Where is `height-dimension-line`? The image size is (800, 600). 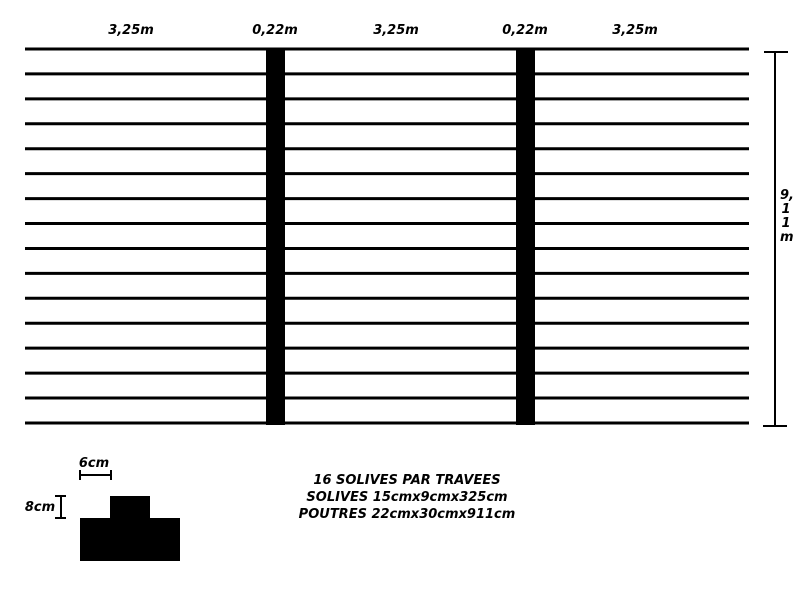 height-dimension-line is located at coordinates (775, 239).